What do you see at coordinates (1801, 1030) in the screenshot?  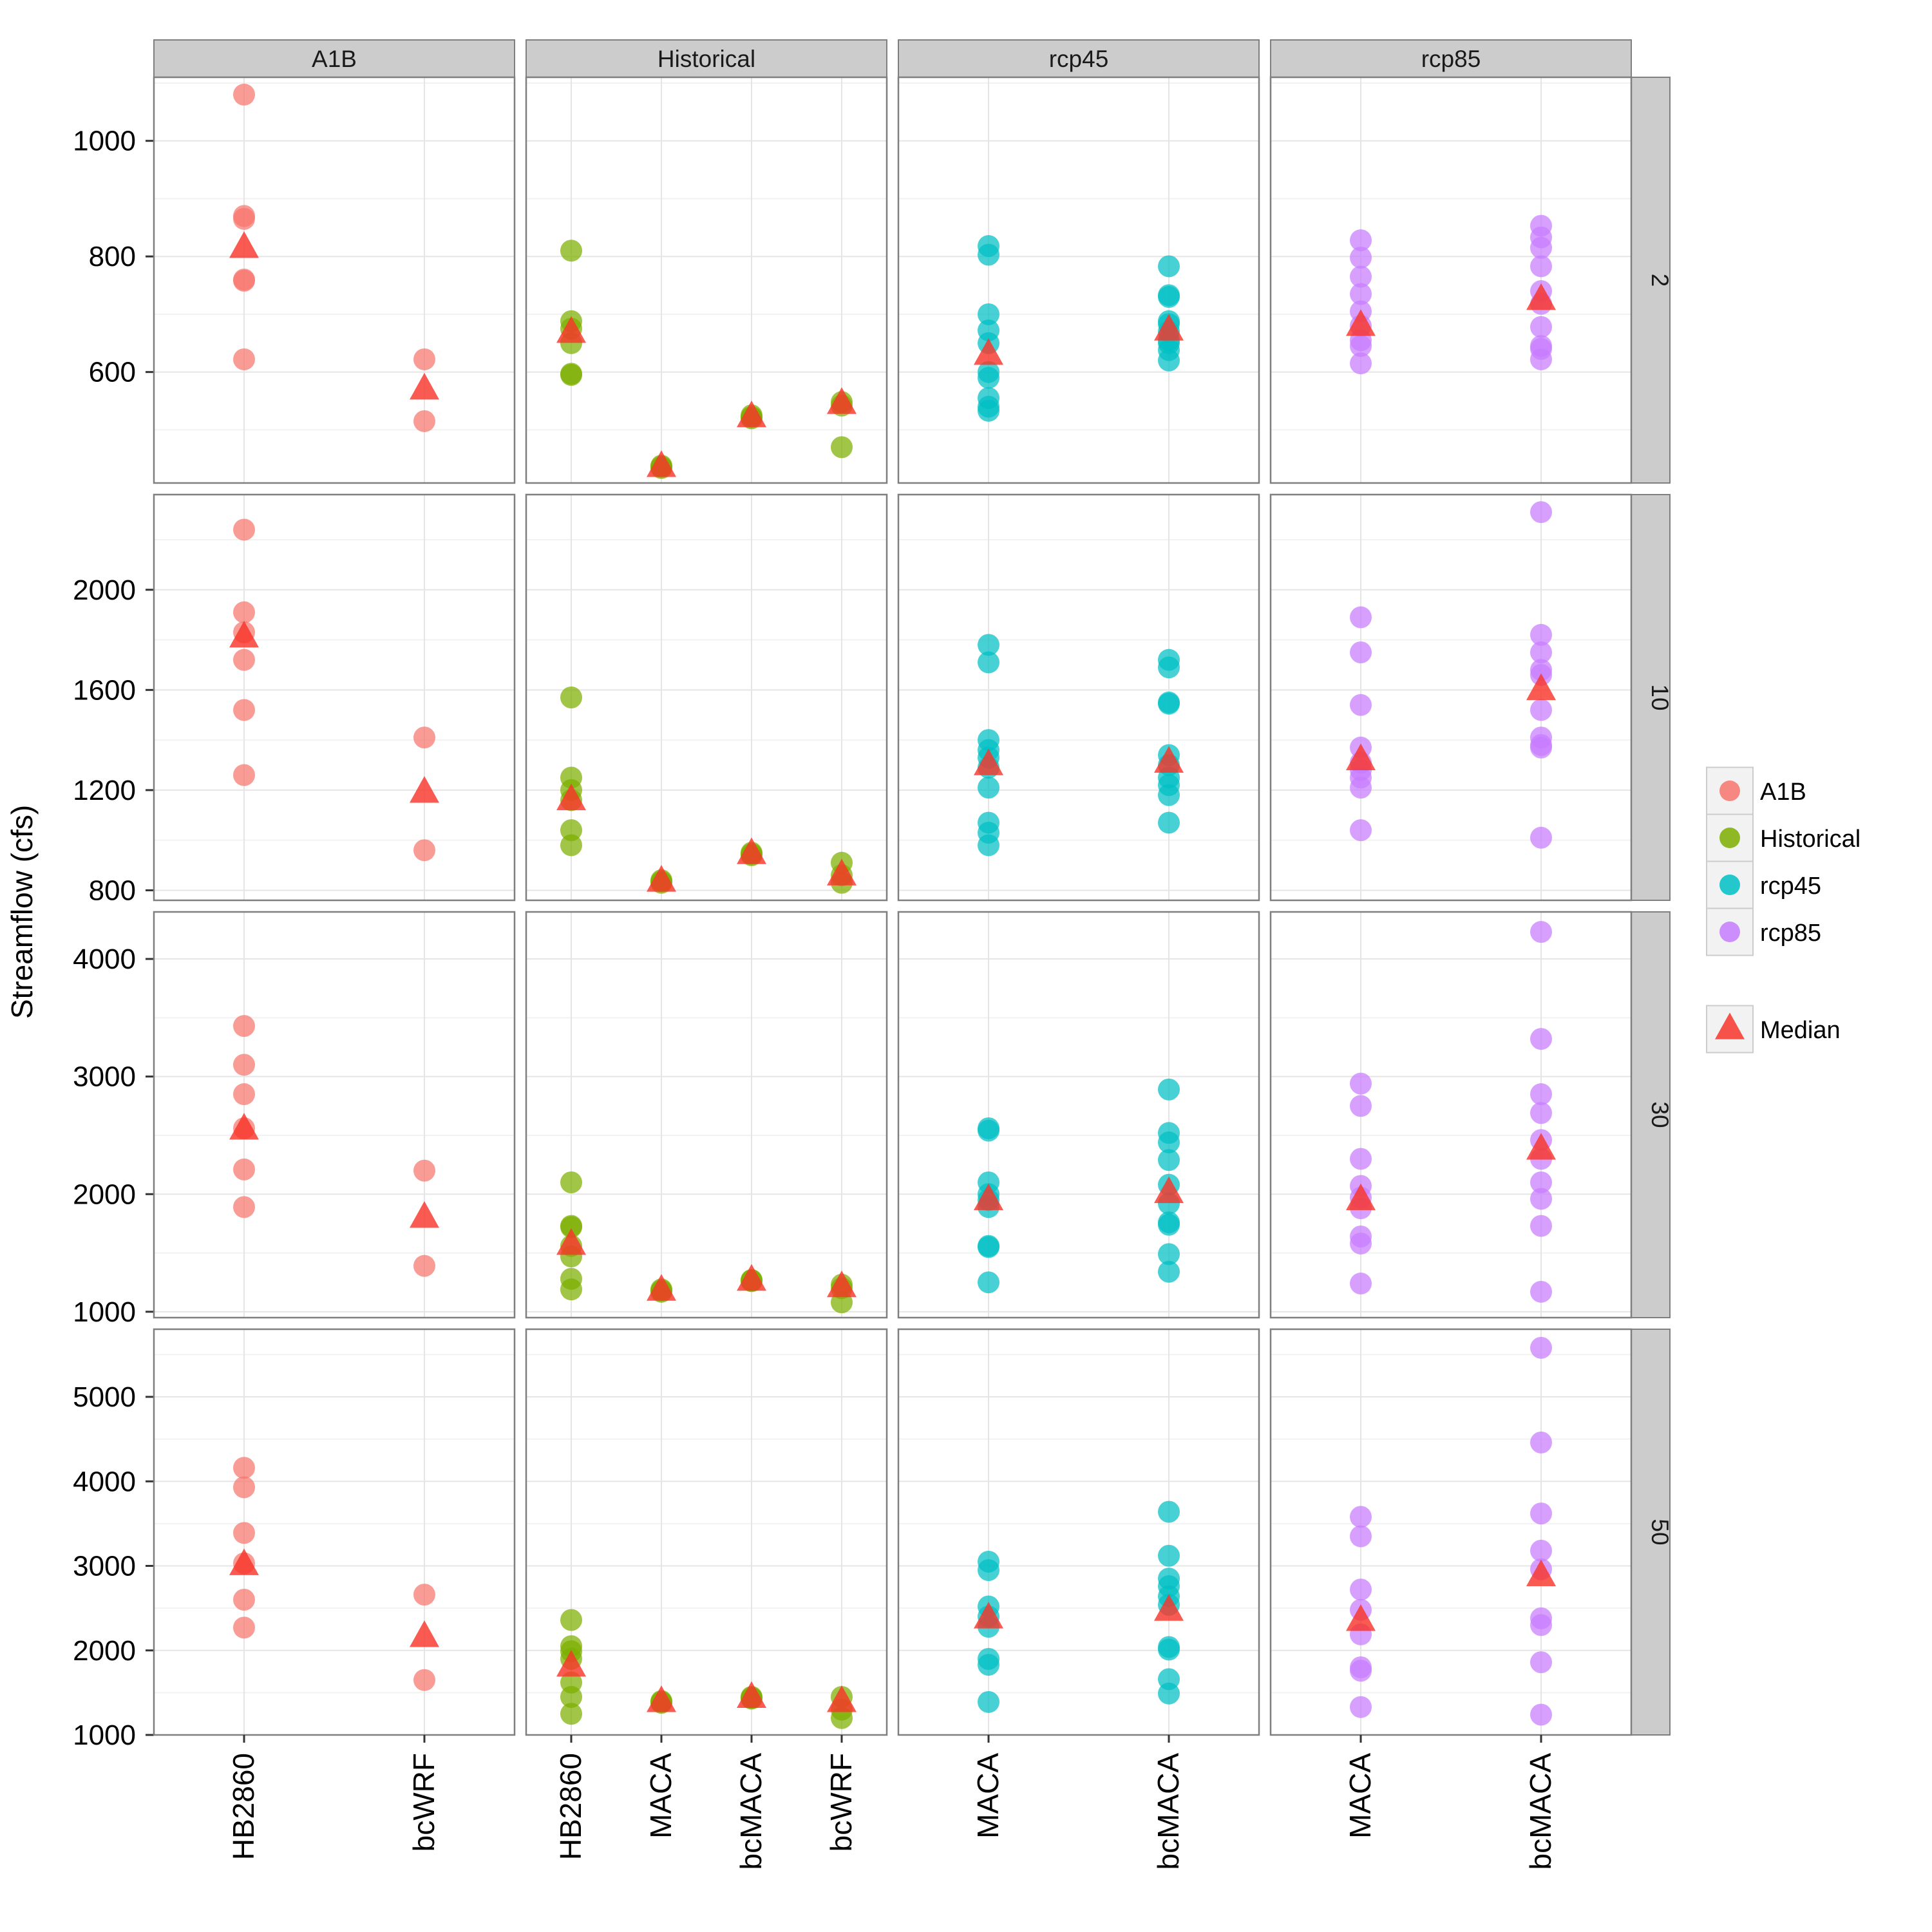 I see `legend-label: Median` at bounding box center [1801, 1030].